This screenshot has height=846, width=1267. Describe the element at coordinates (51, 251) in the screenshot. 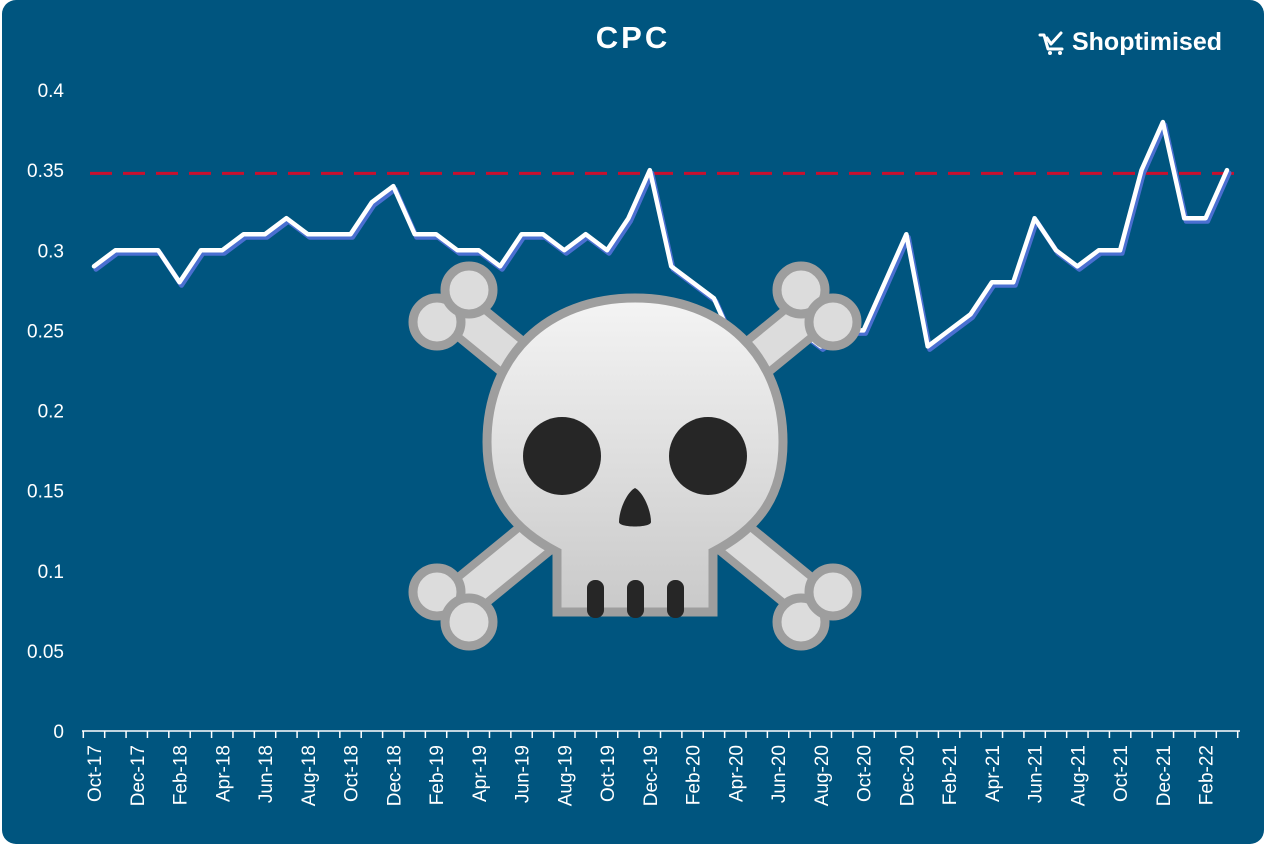

I see `y-tick-label: 0.3` at that location.